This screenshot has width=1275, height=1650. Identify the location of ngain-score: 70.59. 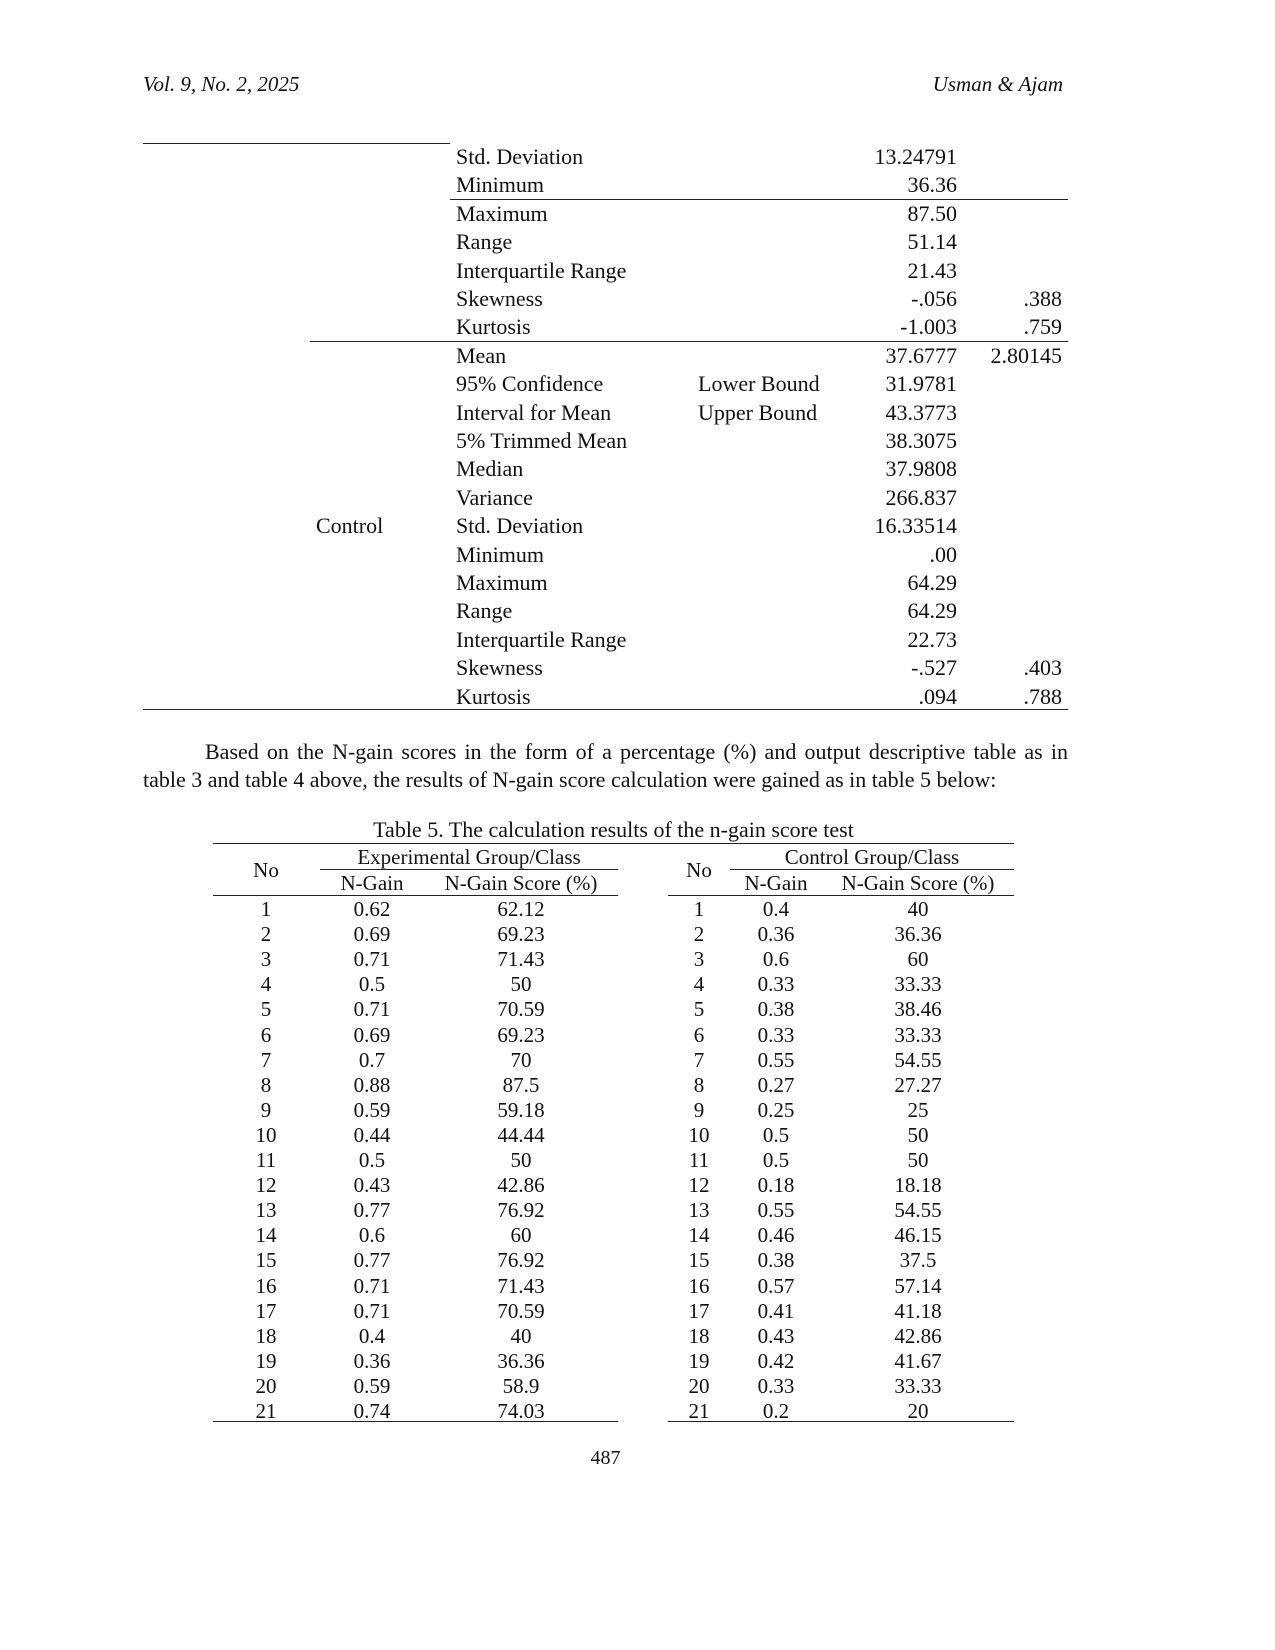
(521, 1310).